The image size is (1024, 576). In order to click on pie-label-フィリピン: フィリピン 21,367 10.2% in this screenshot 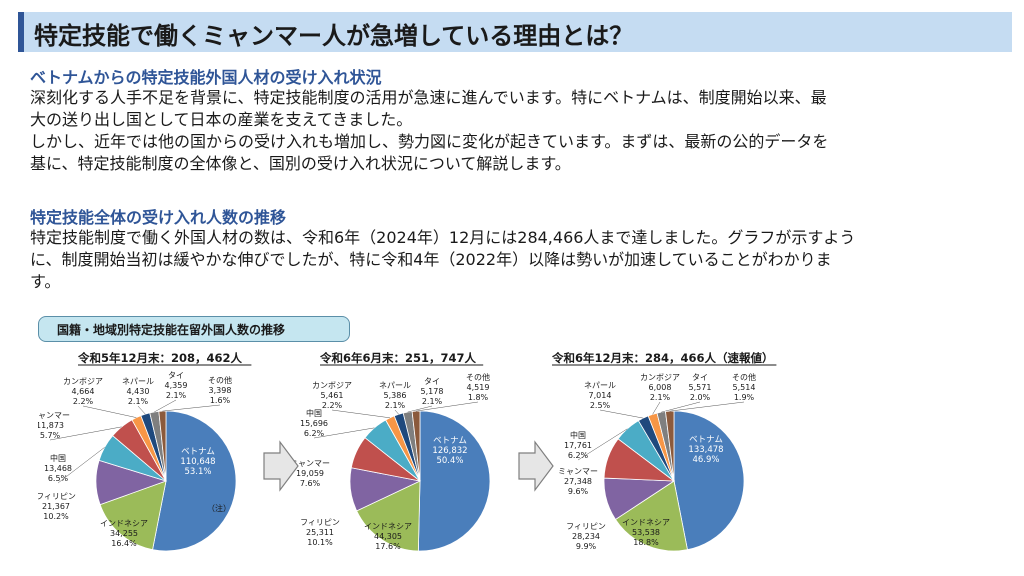, I will do `click(57, 506)`.